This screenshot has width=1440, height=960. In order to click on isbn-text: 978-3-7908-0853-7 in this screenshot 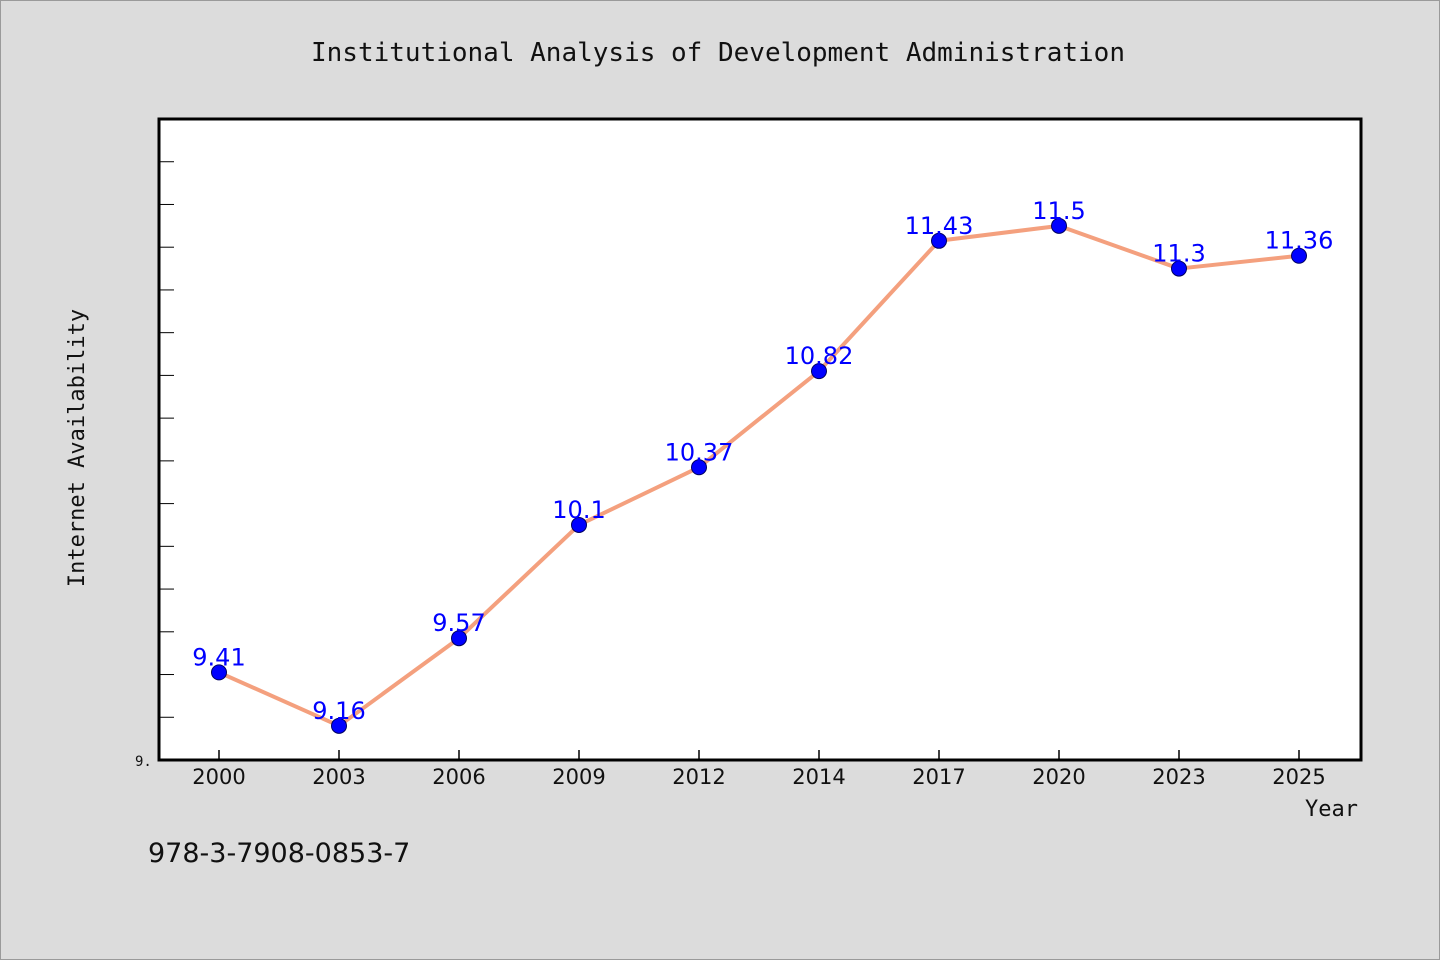, I will do `click(279, 853)`.